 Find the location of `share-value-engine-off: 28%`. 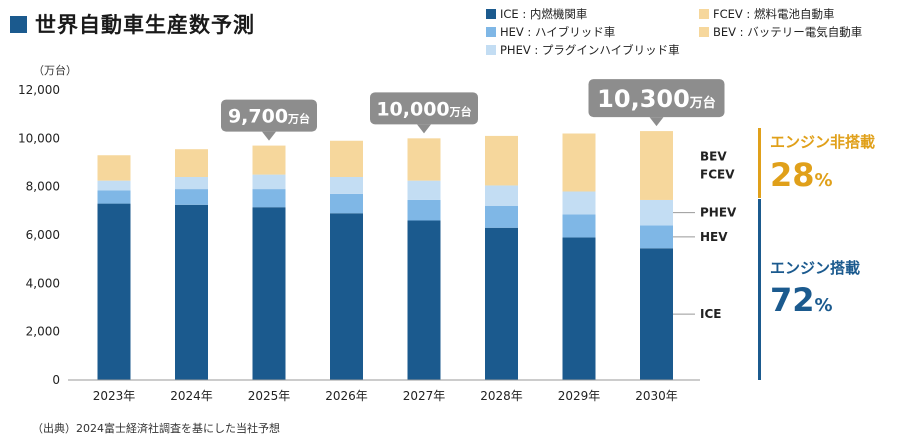

share-value-engine-off: 28% is located at coordinates (801, 175).